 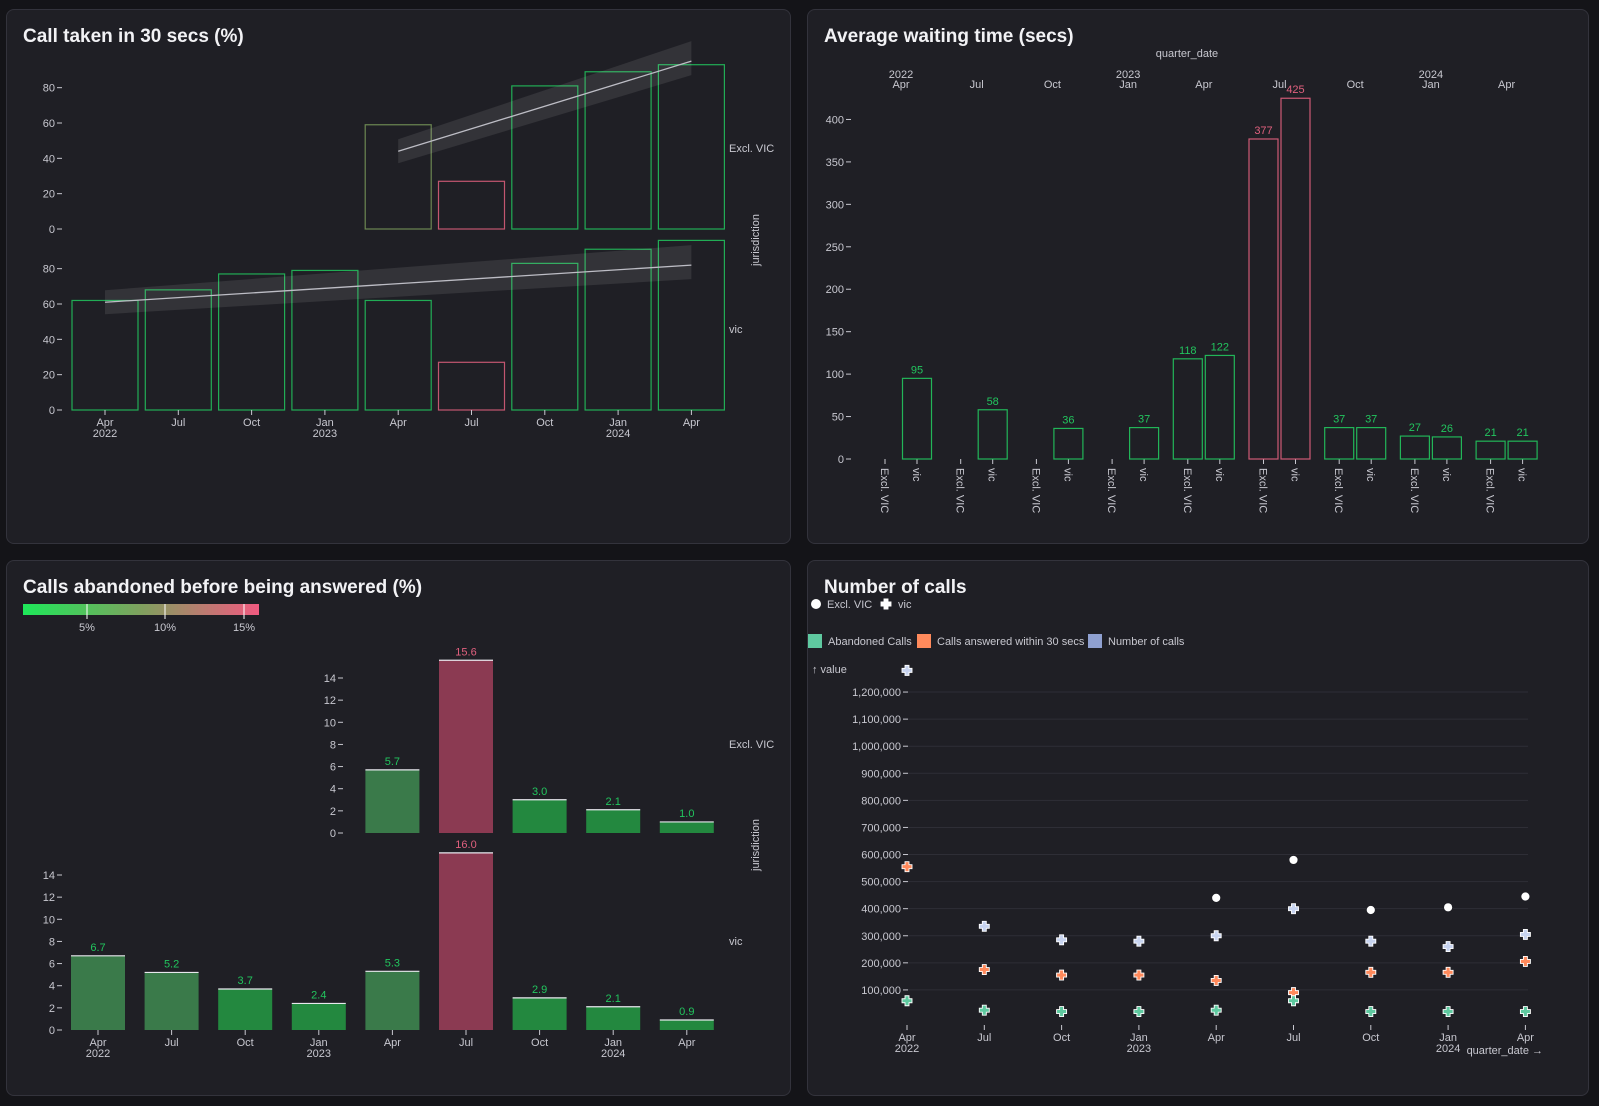 I want to click on call-taken-1-ytick-label: 20, so click(x=49, y=376).